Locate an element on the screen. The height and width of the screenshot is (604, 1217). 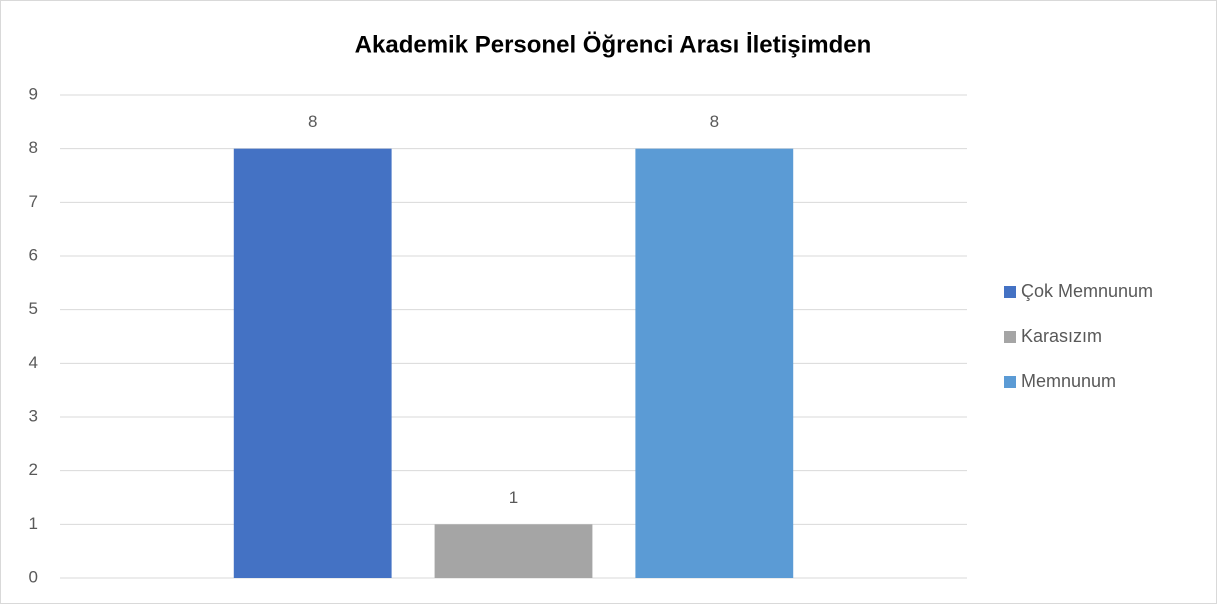
legend-label: Memnunum is located at coordinates (1068, 381).